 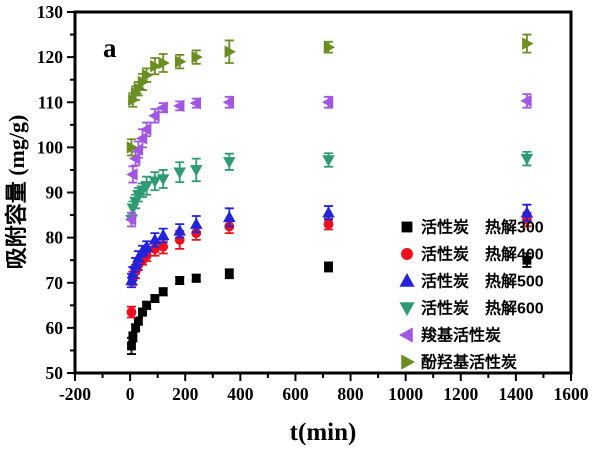 I want to click on y-tick-label: 50, so click(x=55, y=373).